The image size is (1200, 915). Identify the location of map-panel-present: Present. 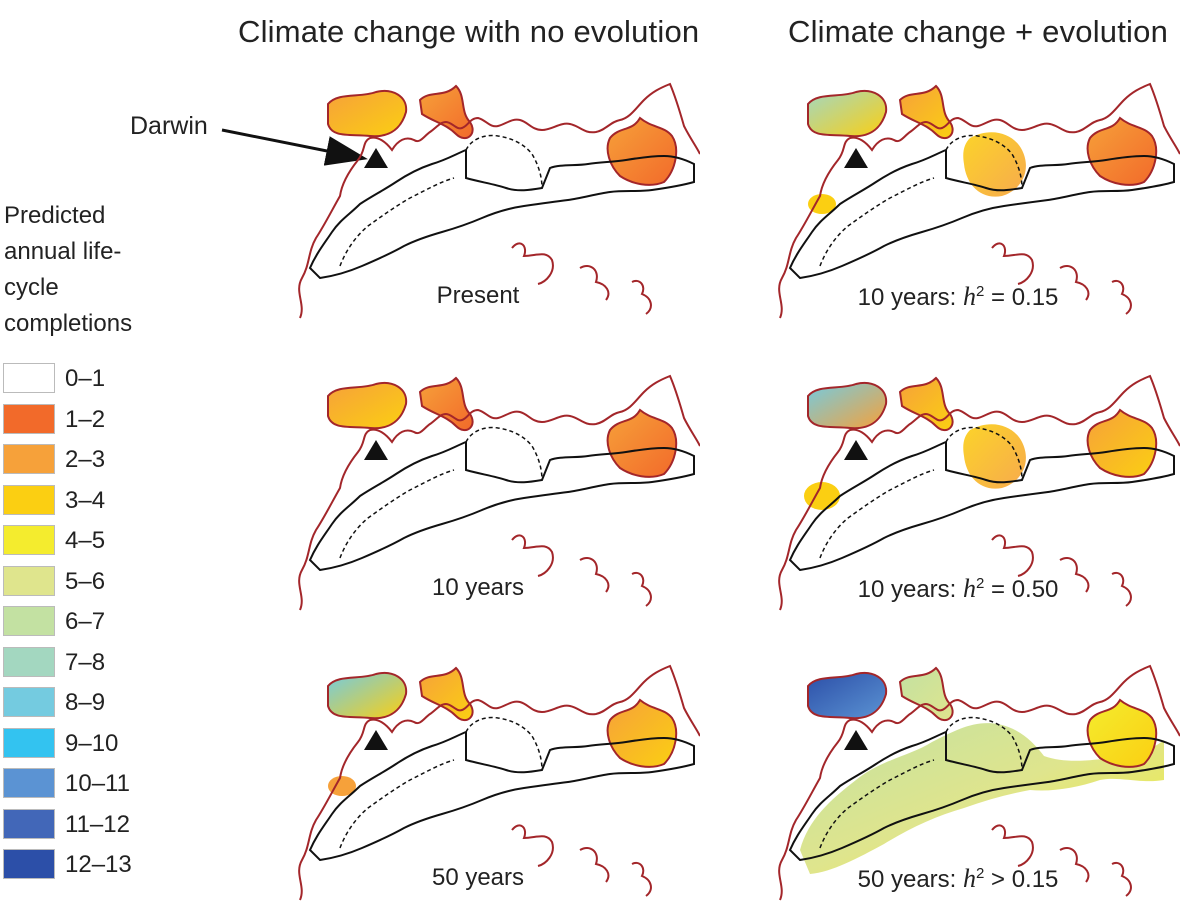
(490, 203).